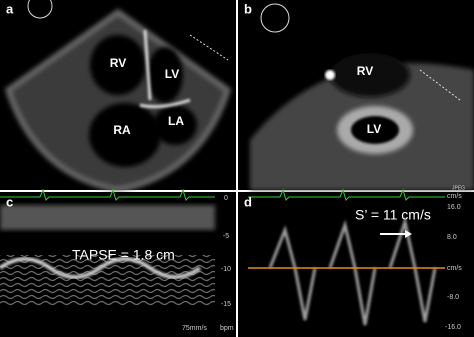 This screenshot has width=474, height=337. I want to click on panel-label: d, so click(248, 201).